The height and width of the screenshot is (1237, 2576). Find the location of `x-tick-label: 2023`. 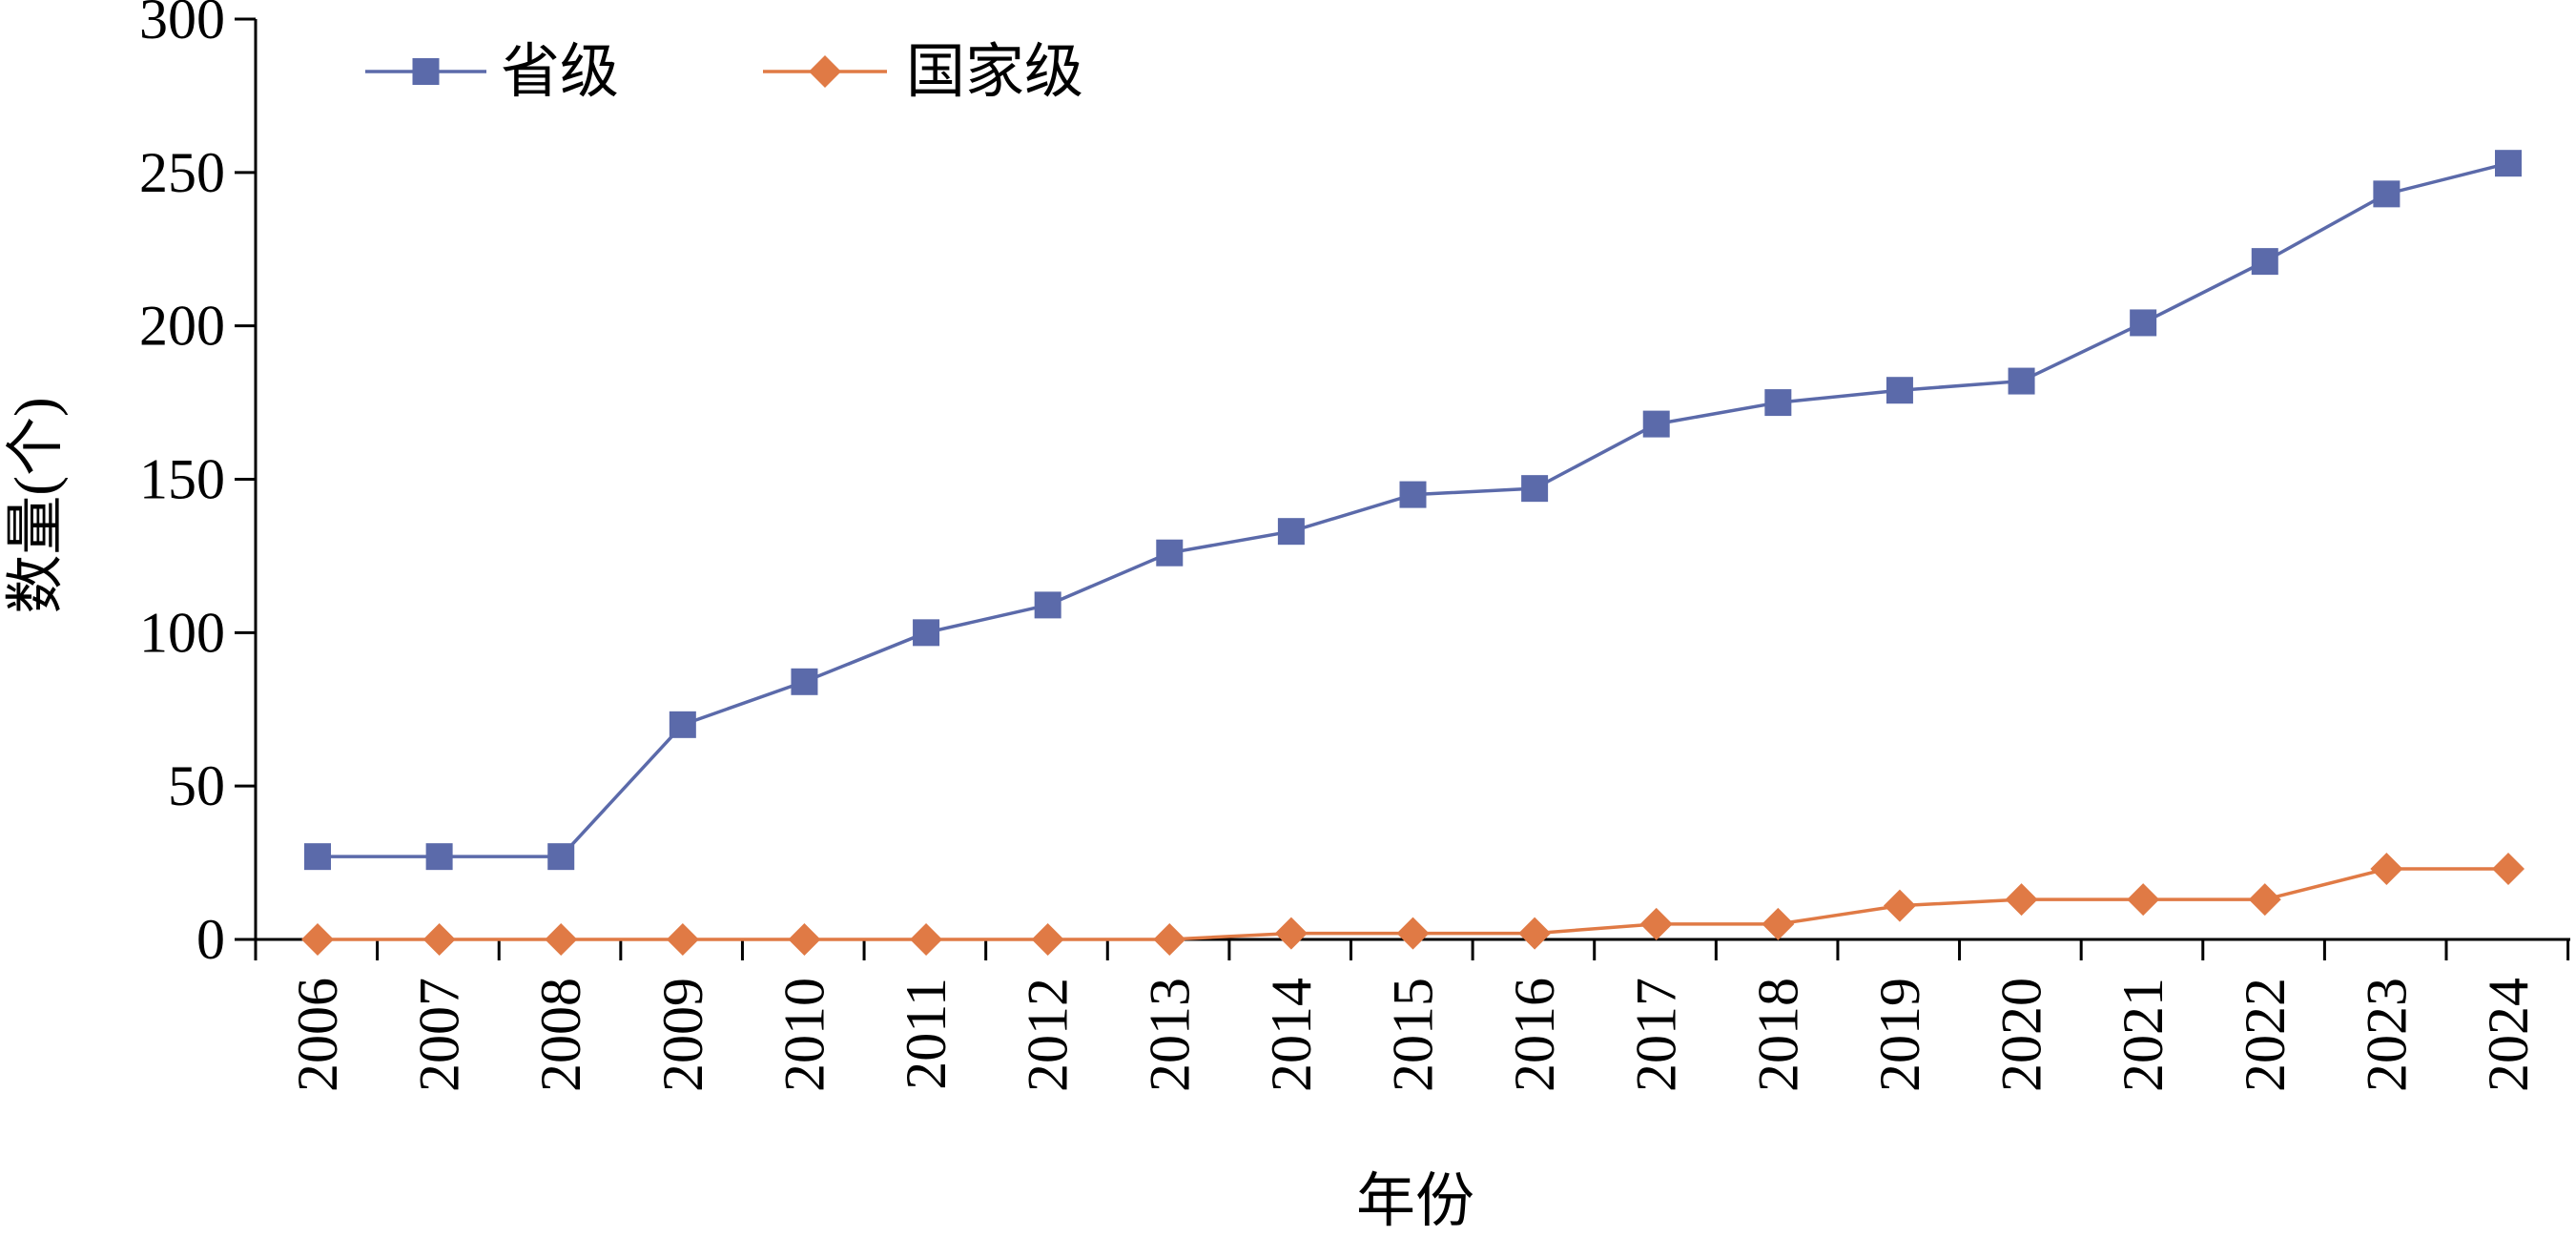

x-tick-label: 2023 is located at coordinates (2386, 1035).